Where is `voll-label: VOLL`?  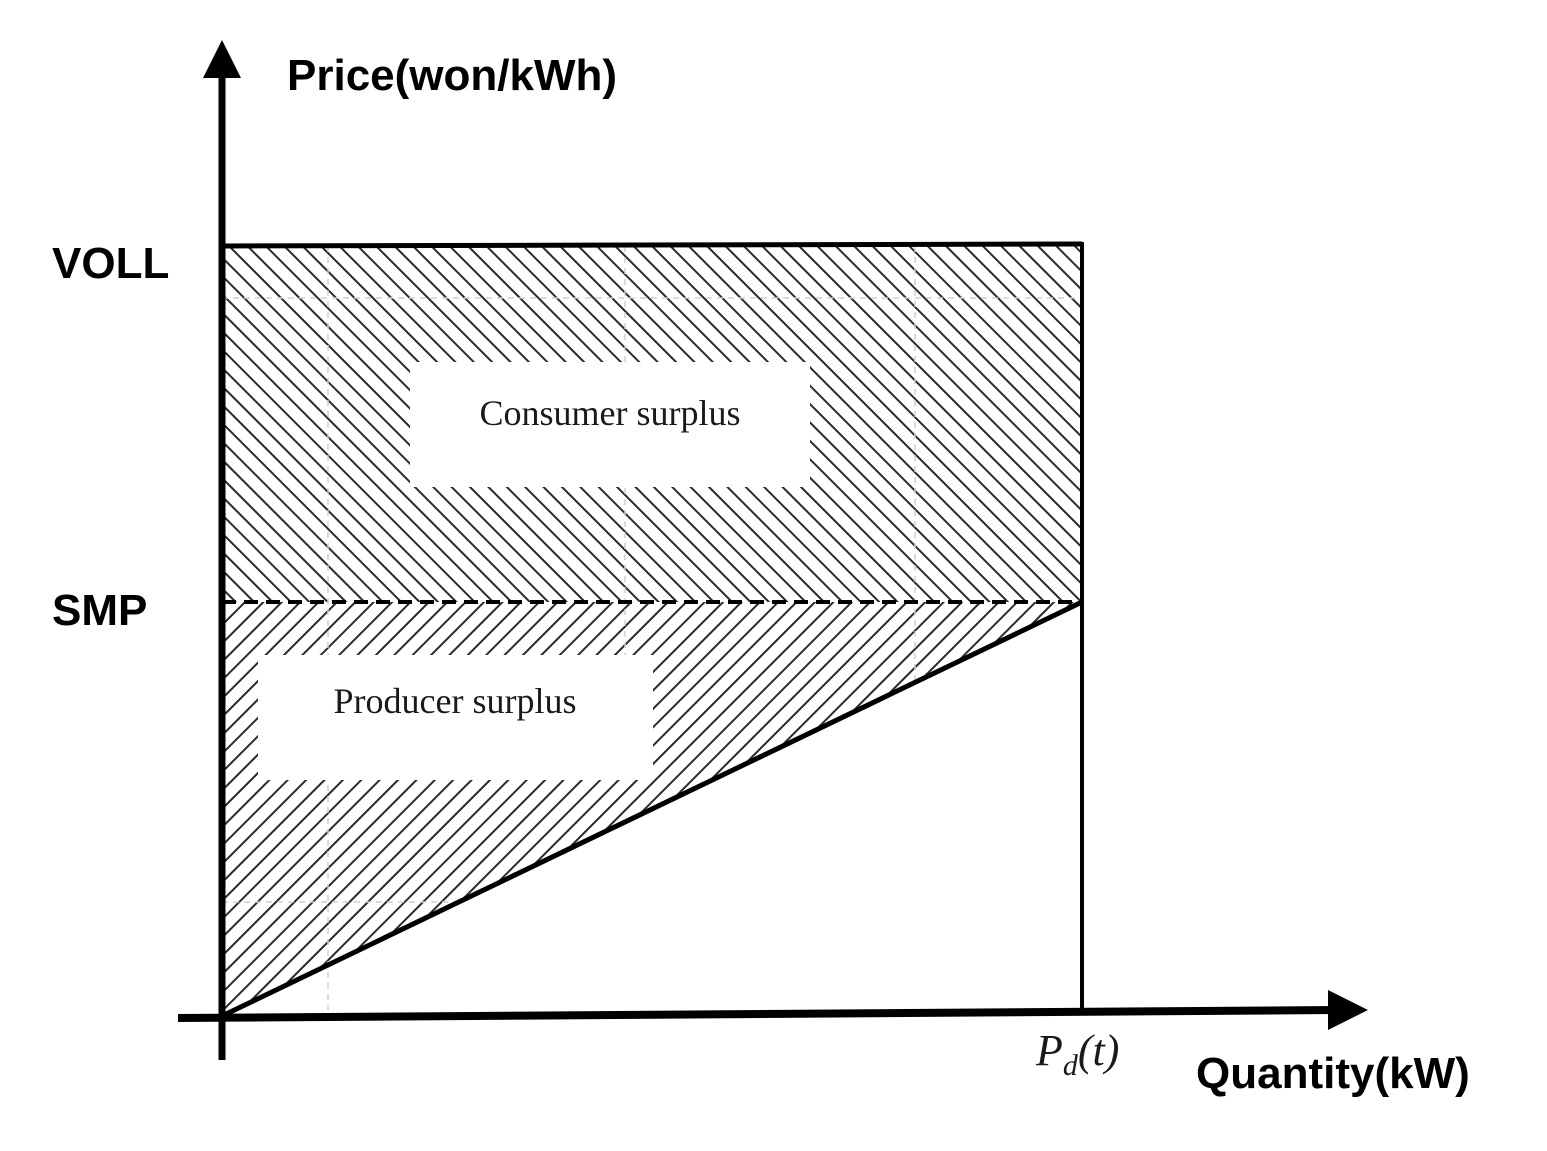 voll-label: VOLL is located at coordinates (110, 263).